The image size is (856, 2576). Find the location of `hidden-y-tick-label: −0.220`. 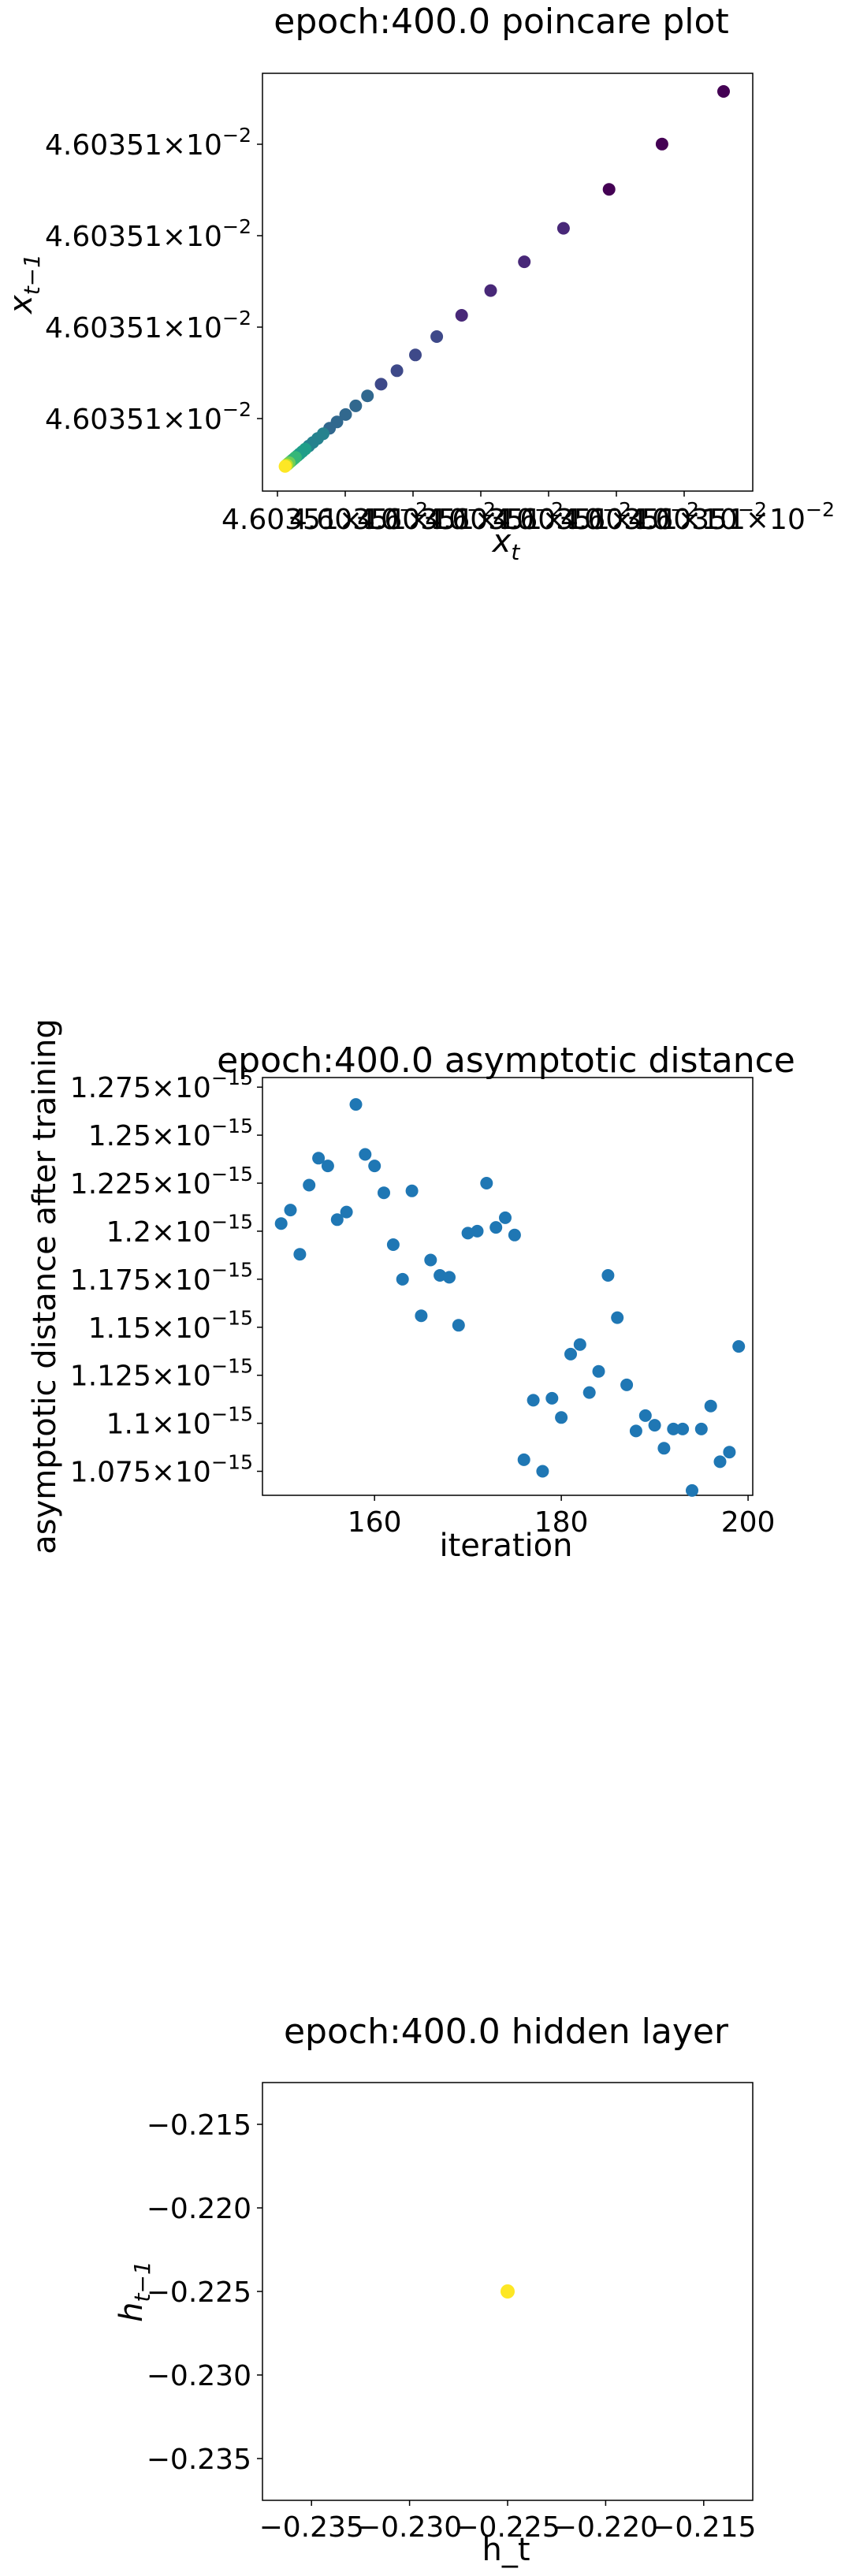

hidden-y-tick-label: −0.220 is located at coordinates (199, 2209).